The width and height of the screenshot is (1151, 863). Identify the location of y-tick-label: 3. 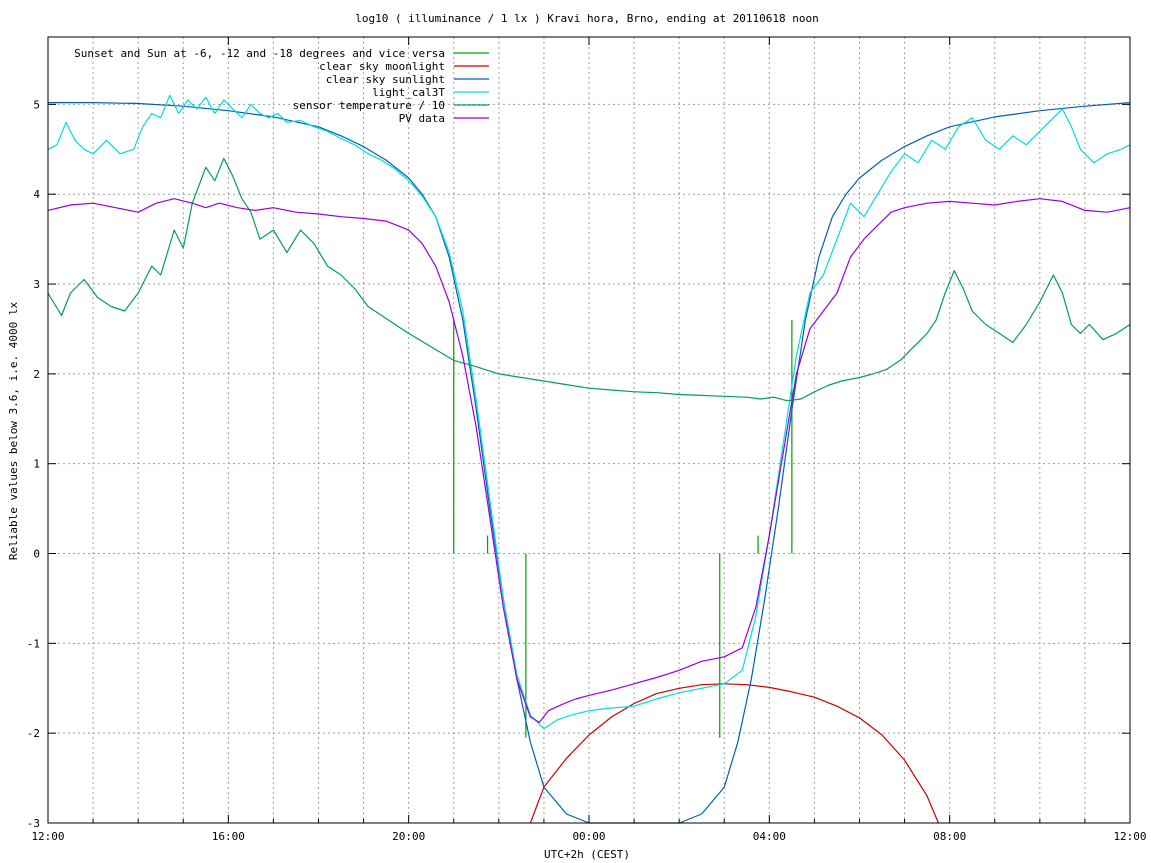
(36, 284).